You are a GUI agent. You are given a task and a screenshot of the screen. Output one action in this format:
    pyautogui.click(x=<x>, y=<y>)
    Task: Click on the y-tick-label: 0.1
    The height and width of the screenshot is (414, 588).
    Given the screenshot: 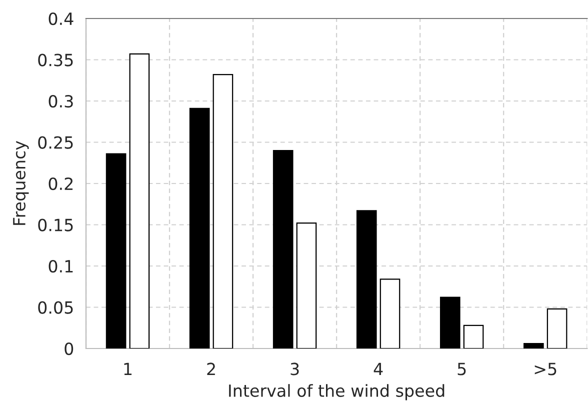 What is the action you would take?
    pyautogui.click(x=60, y=266)
    